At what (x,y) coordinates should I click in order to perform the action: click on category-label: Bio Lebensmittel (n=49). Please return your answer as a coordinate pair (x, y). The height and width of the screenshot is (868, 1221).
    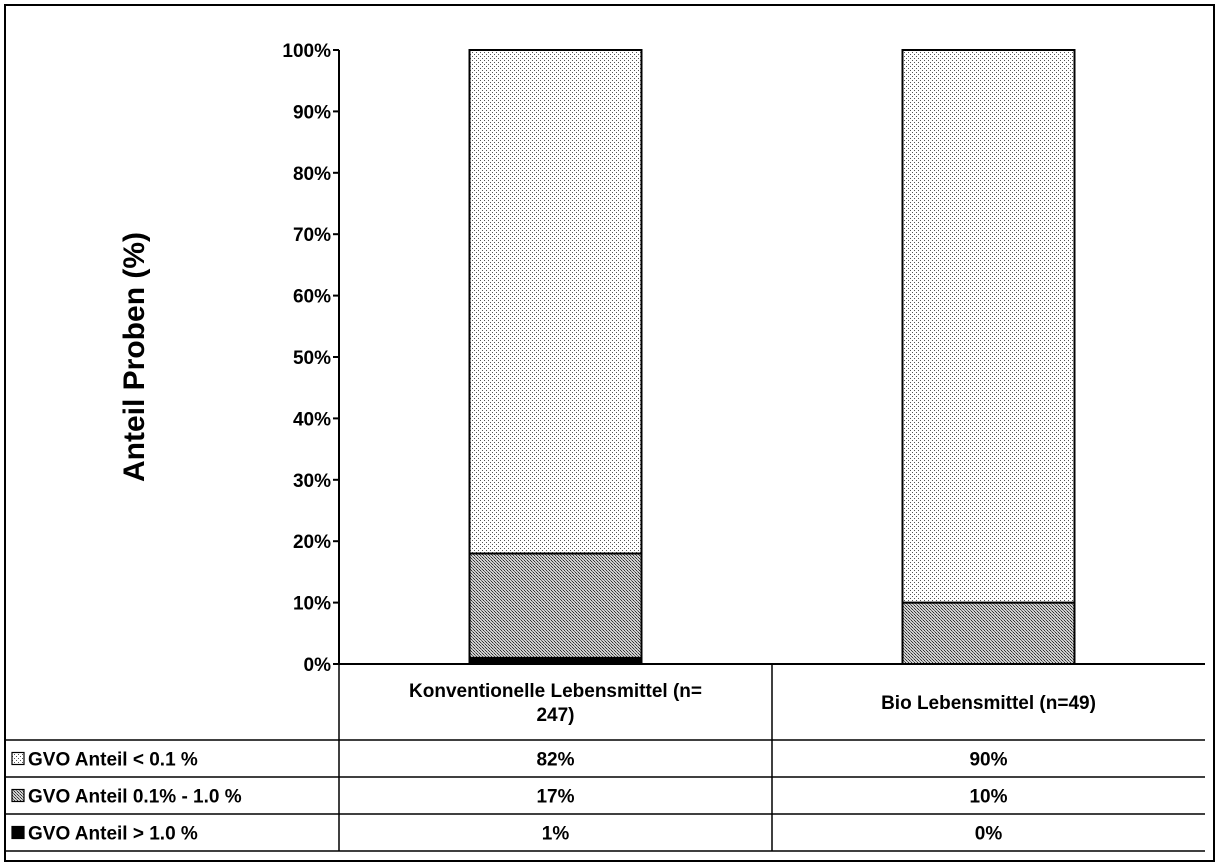
    Looking at the image, I should click on (988, 703).